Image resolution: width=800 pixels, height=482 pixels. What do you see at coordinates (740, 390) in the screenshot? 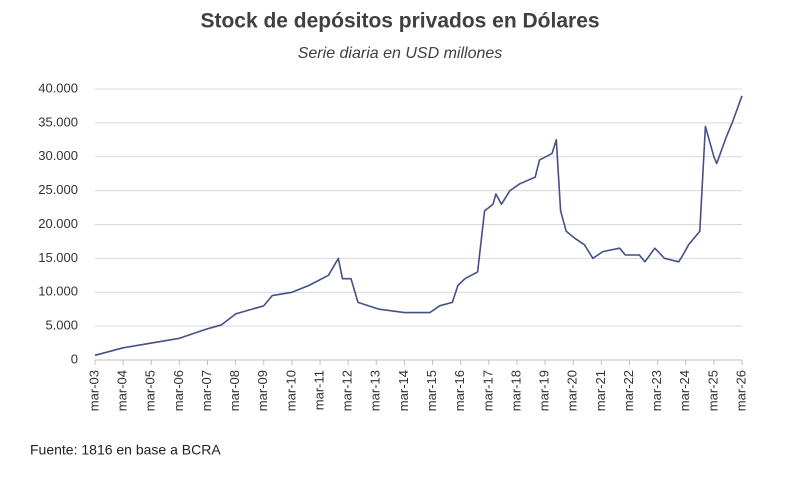
I see `x-tick-label: mar-26` at bounding box center [740, 390].